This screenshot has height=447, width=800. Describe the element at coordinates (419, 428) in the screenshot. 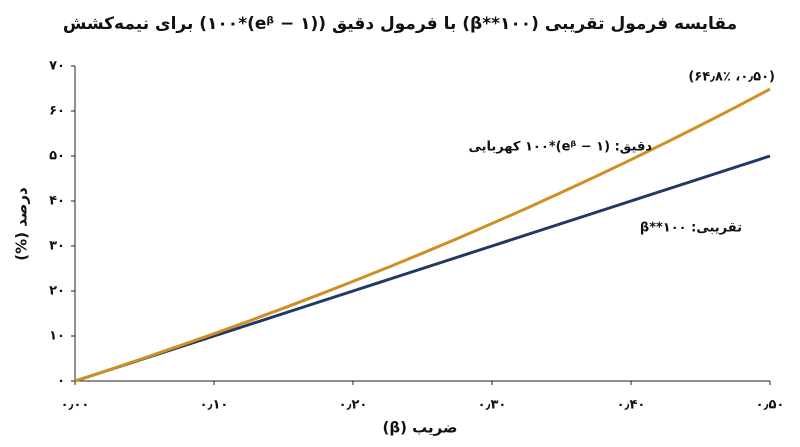

I see `x-axis-title: ضریب (β)` at that location.